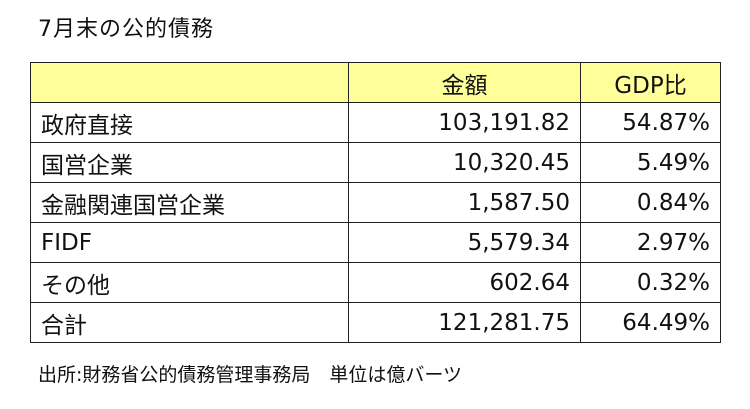  What do you see at coordinates (126, 29) in the screenshot?
I see `page-title: 7月末の公的債務` at bounding box center [126, 29].